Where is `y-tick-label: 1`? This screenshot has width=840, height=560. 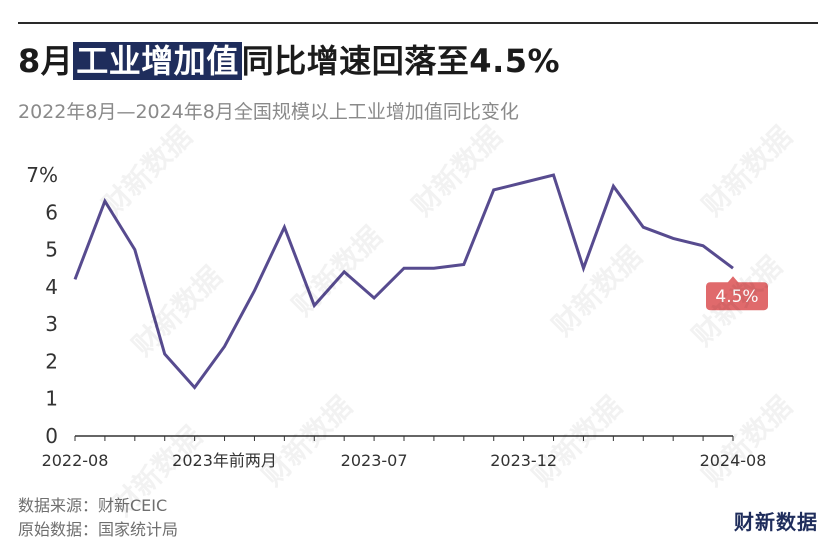
y-tick-label: 1 is located at coordinates (51, 399).